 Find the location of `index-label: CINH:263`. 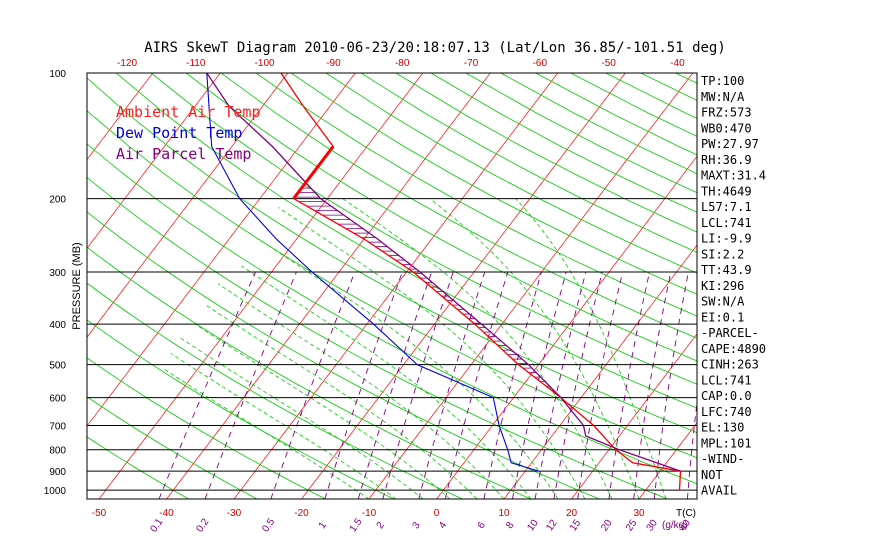

index-label: CINH:263 is located at coordinates (730, 365).